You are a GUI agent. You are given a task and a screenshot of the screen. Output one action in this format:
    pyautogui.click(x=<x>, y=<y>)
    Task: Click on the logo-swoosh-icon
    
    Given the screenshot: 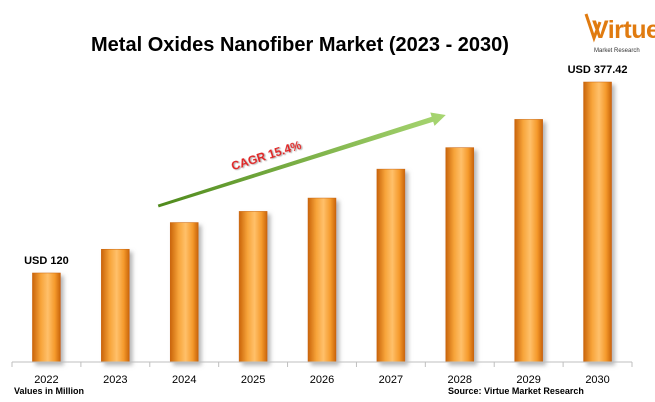 What is the action you would take?
    pyautogui.click(x=593, y=28)
    